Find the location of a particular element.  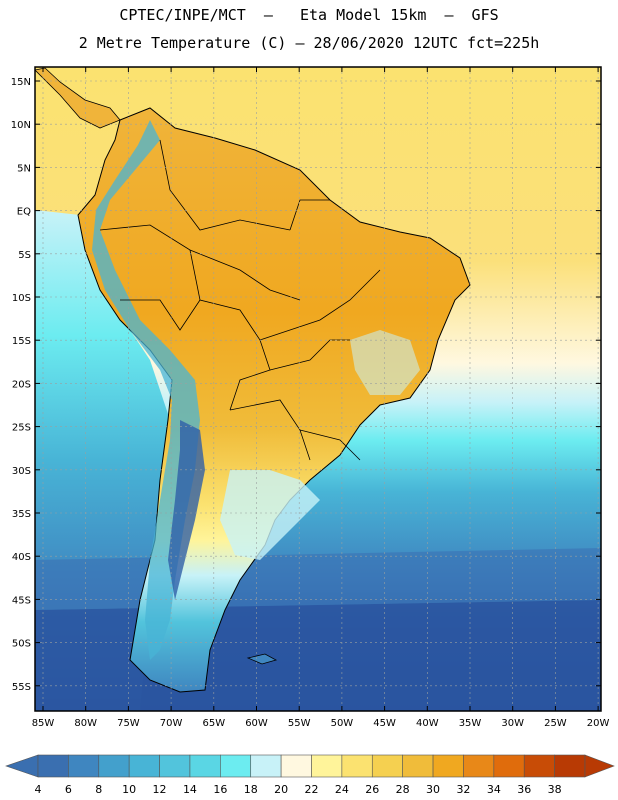

southern-ocean-field is located at coordinates (318, 655).